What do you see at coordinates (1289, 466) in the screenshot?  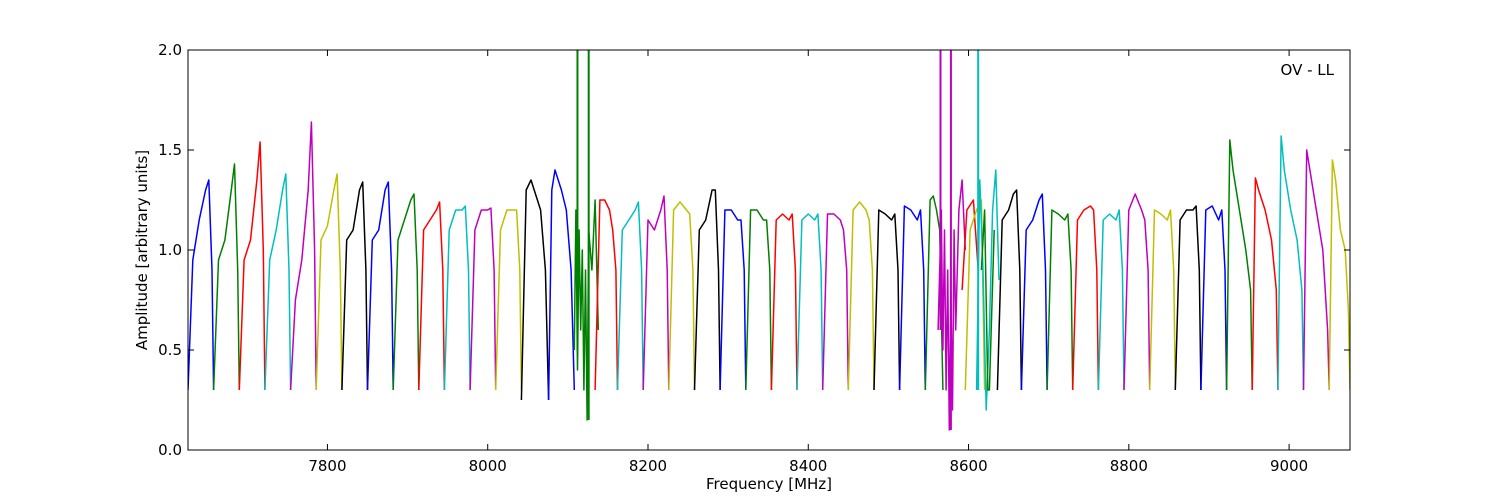 I see `x-tick-label: 9000` at bounding box center [1289, 466].